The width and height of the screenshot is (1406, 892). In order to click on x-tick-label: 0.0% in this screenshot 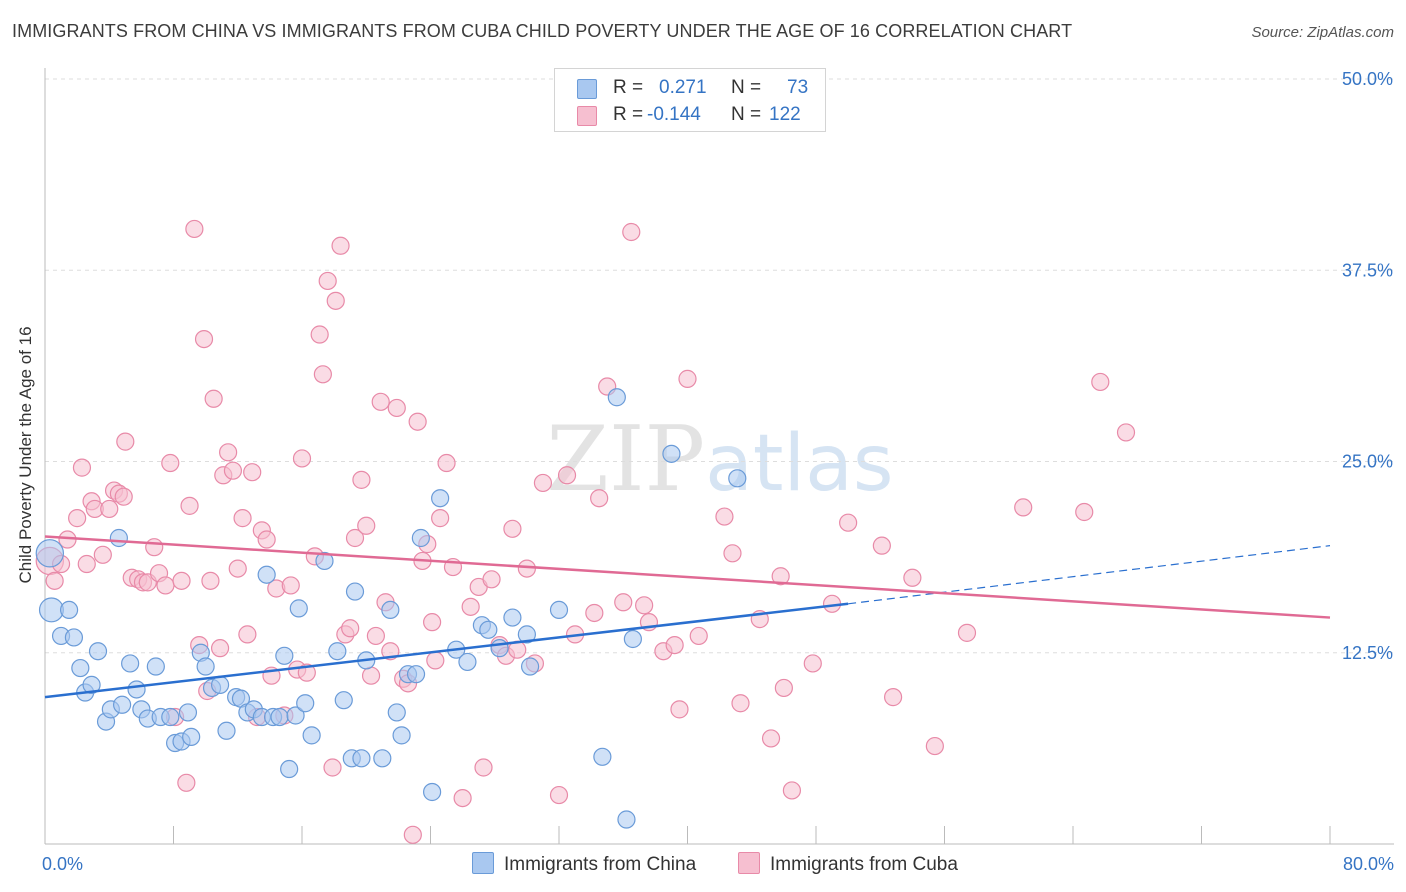, I will do `click(62, 864)`.